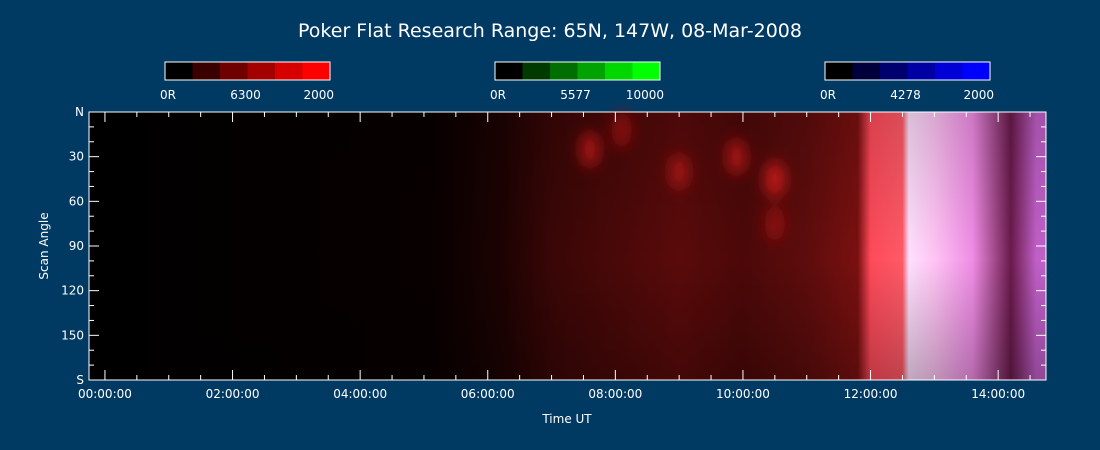  I want to click on x-tick-label: 08:00:00, so click(615, 394).